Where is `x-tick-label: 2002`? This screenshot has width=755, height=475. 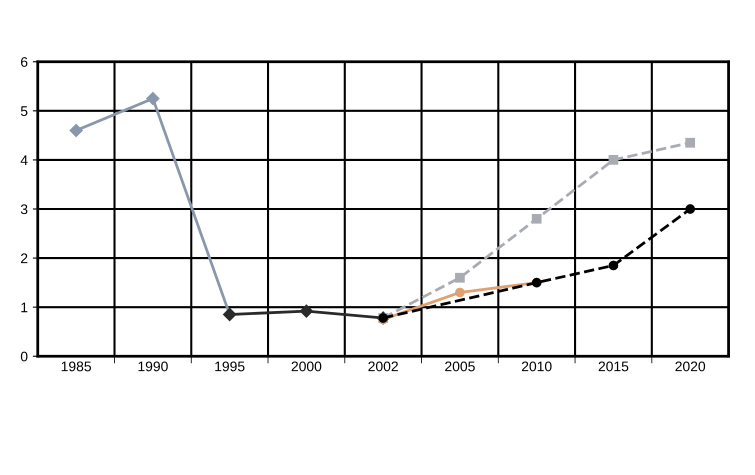
x-tick-label: 2002 is located at coordinates (383, 366).